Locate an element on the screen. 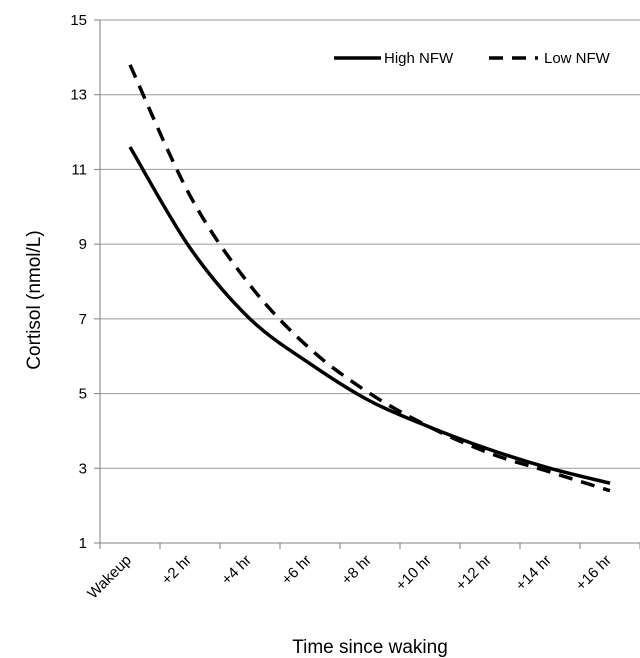 The image size is (640, 658). x-tick-label: Wakeup is located at coordinates (109, 577).